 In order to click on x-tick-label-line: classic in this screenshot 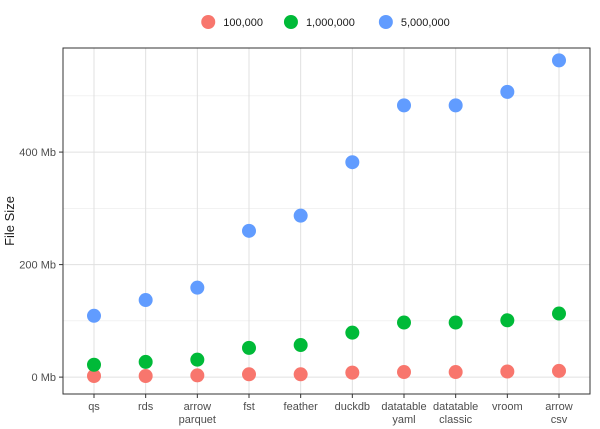, I will do `click(456, 420)`.